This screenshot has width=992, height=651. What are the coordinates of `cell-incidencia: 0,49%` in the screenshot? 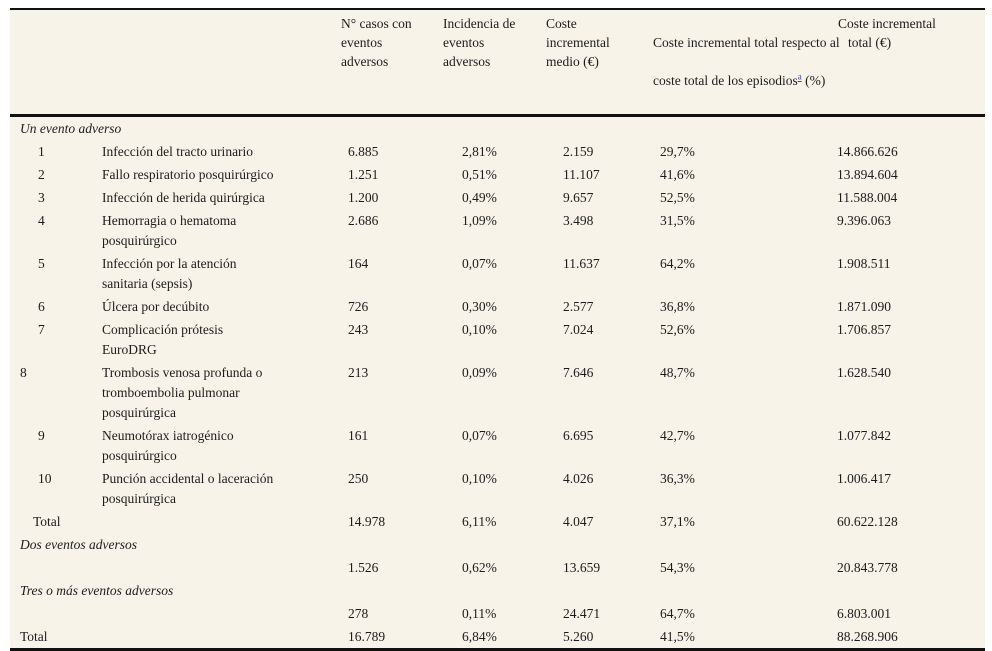 It's located at (479, 197).